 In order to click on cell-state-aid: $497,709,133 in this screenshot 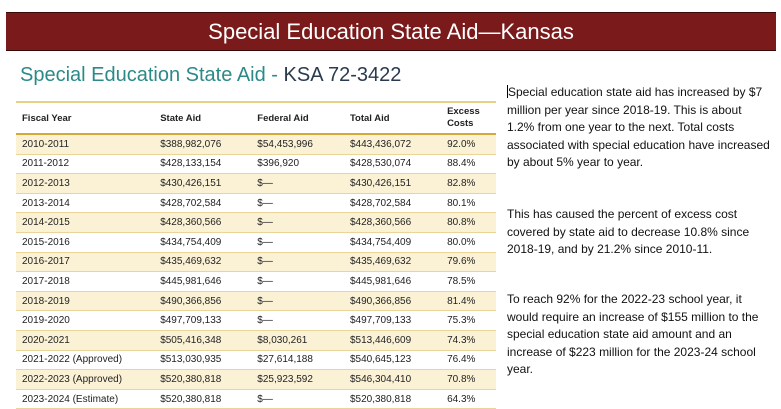, I will do `click(203, 320)`.